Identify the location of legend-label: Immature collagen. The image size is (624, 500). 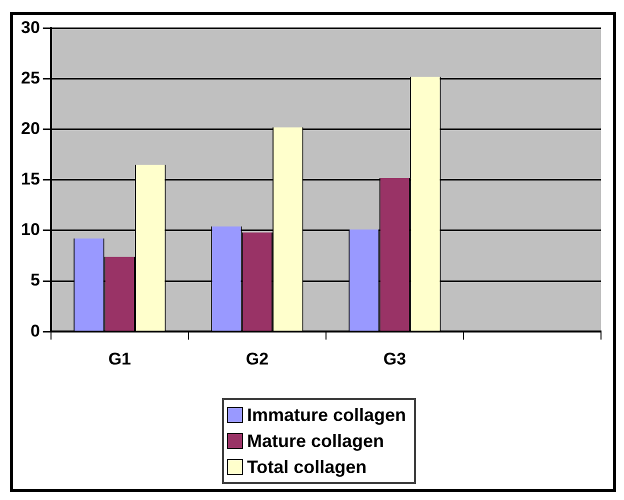
(326, 415).